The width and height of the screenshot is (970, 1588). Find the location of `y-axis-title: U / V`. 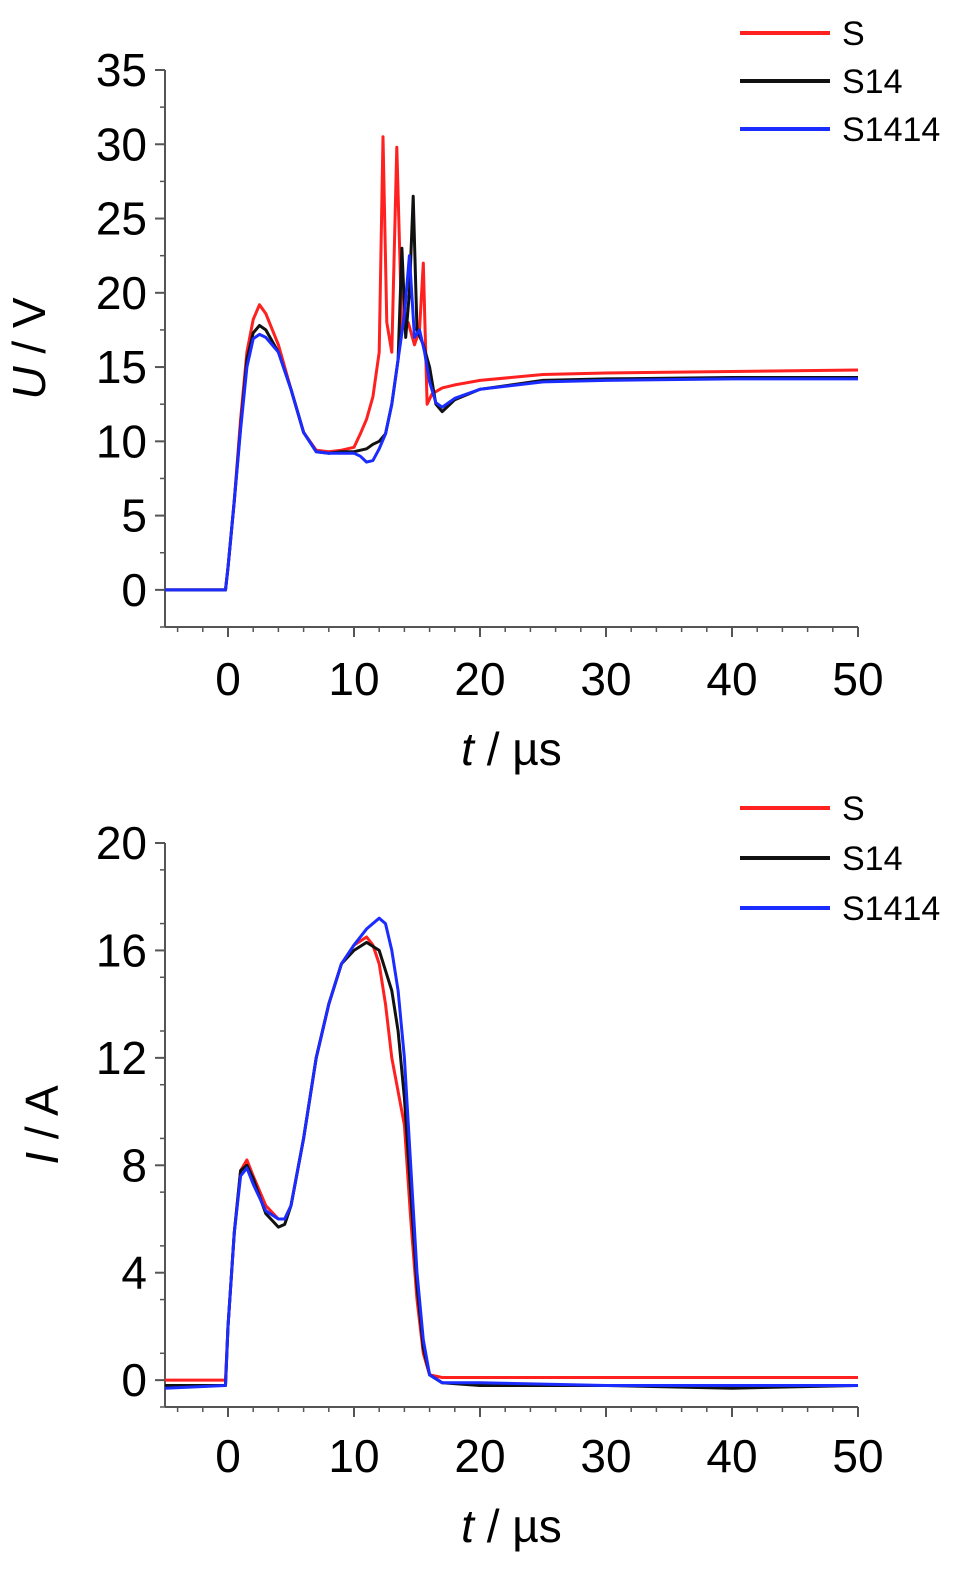

y-axis-title: U / V is located at coordinates (29, 348).